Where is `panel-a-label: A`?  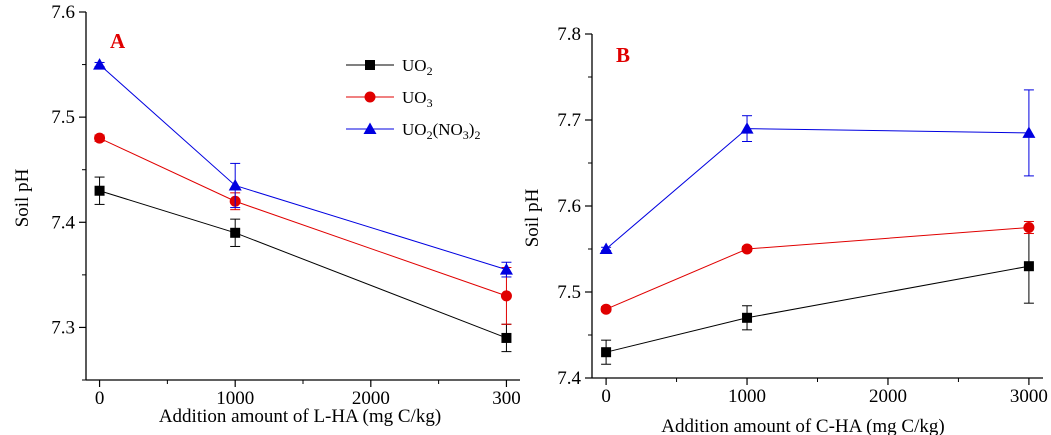
panel-a-label: A is located at coordinates (118, 41).